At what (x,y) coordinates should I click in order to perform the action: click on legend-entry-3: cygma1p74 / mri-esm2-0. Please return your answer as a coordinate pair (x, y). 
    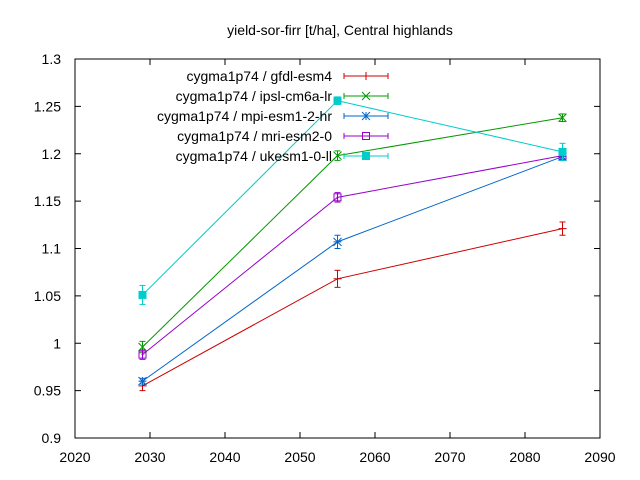
    Looking at the image, I should click on (283, 136).